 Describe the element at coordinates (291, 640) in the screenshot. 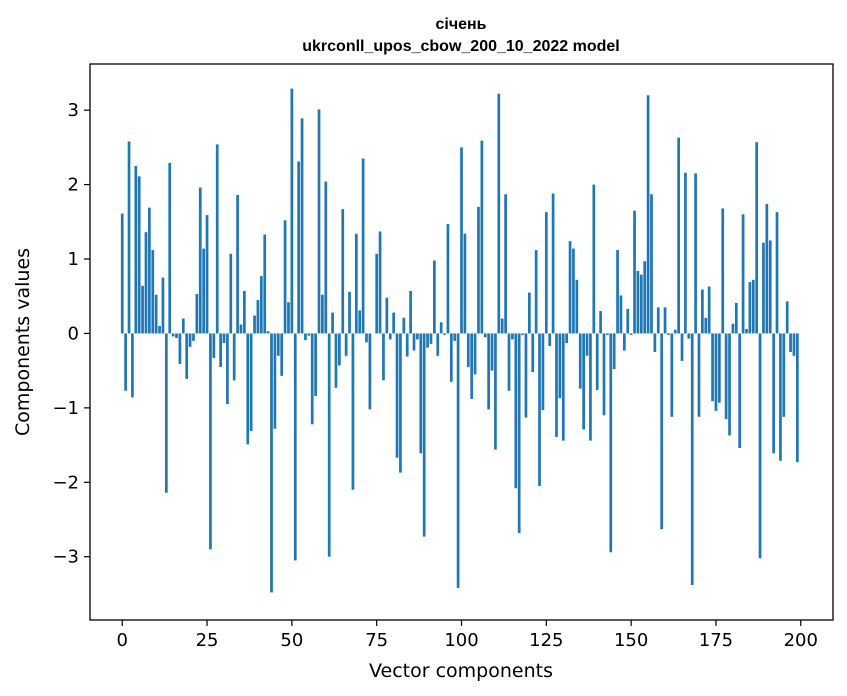

I see `x-tick-label: 50` at that location.